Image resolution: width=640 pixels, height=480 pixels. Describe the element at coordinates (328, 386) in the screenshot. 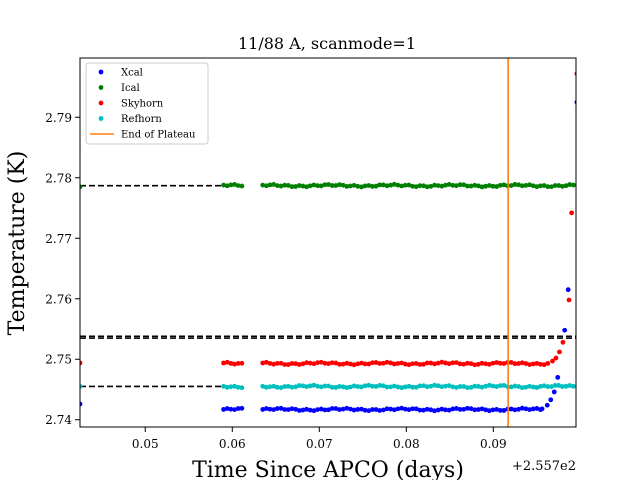

I see `series-refhorn` at that location.